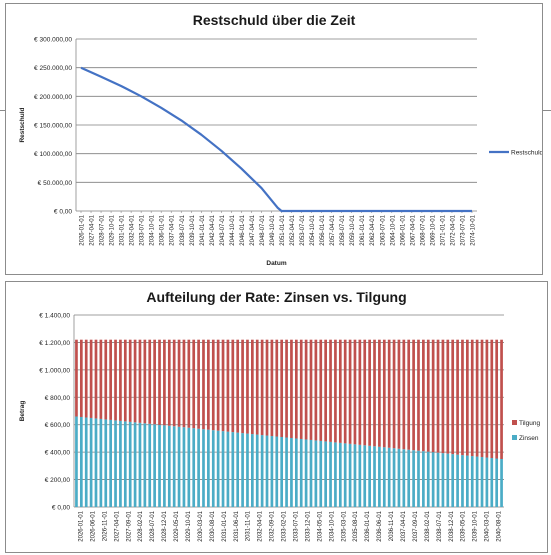  What do you see at coordinates (93, 525) in the screenshot?
I see `x-tick-label: 2026-06-01` at bounding box center [93, 525].